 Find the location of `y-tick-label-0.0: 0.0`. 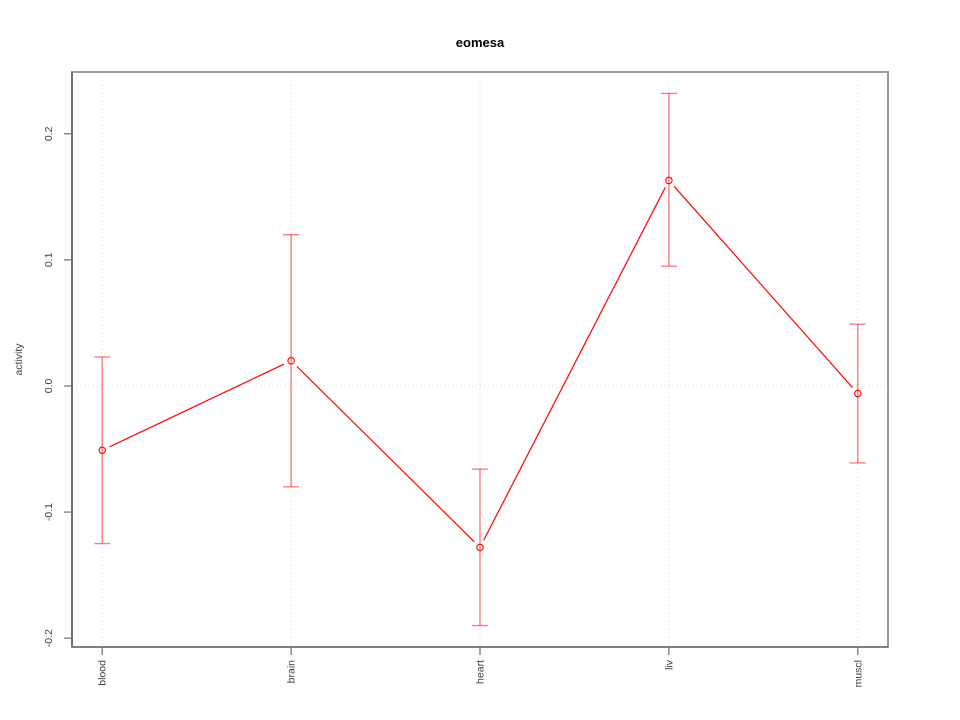

y-tick-label-0.0: 0.0 is located at coordinates (49, 386).